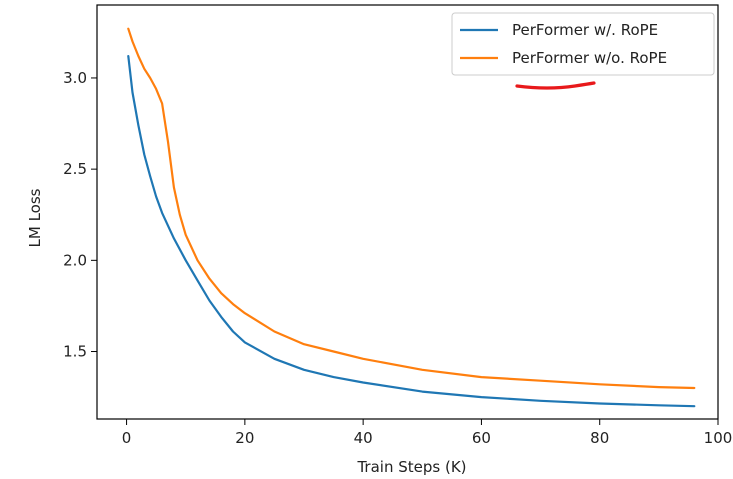 This screenshot has width=733, height=479. Describe the element at coordinates (244, 438) in the screenshot. I see `x-tick-label: 20` at that location.